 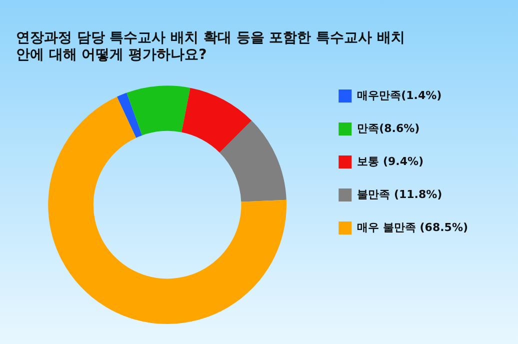 I want to click on legend-label: 만족(8.6%), so click(x=388, y=128).